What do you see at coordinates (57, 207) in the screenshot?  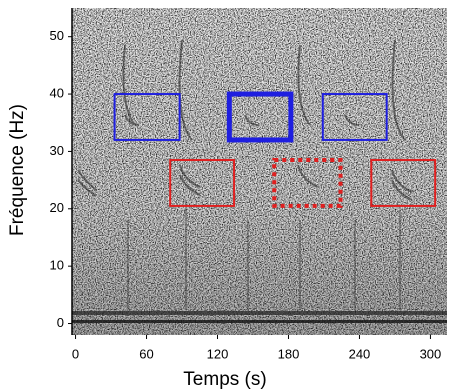 I see `y-tick-label: 20` at bounding box center [57, 207].